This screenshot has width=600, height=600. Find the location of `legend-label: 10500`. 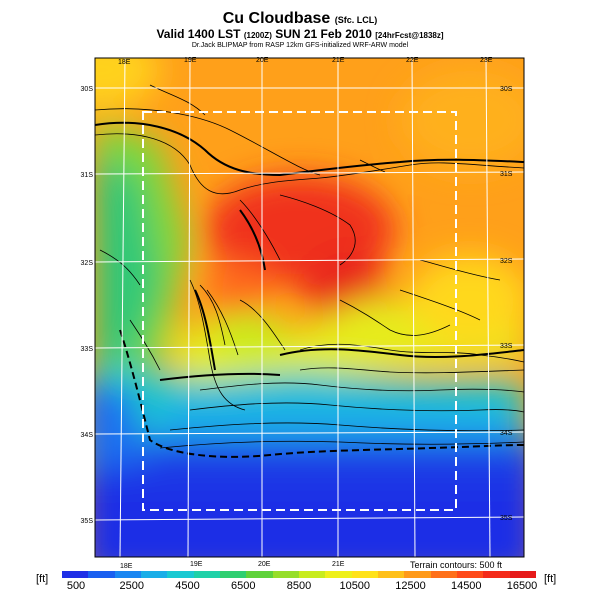

legend-label: 10500 is located at coordinates (355, 586).